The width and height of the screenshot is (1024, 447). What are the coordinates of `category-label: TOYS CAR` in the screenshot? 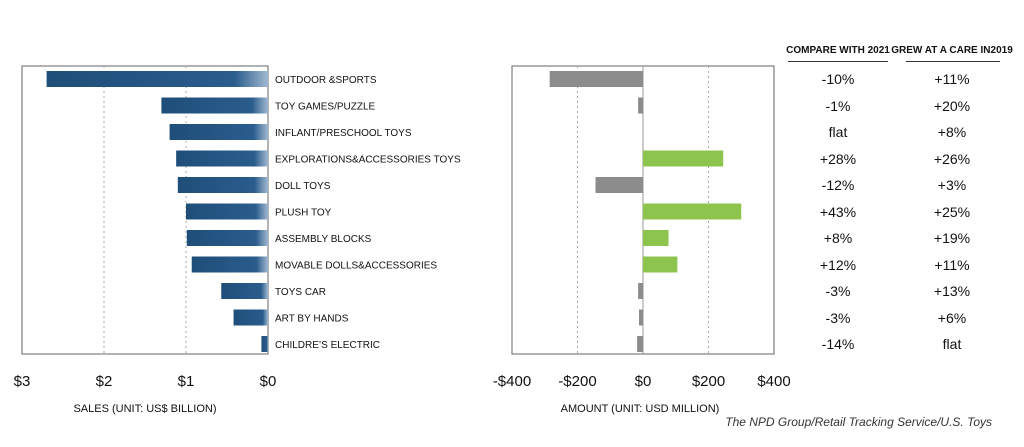 It's located at (300, 292).